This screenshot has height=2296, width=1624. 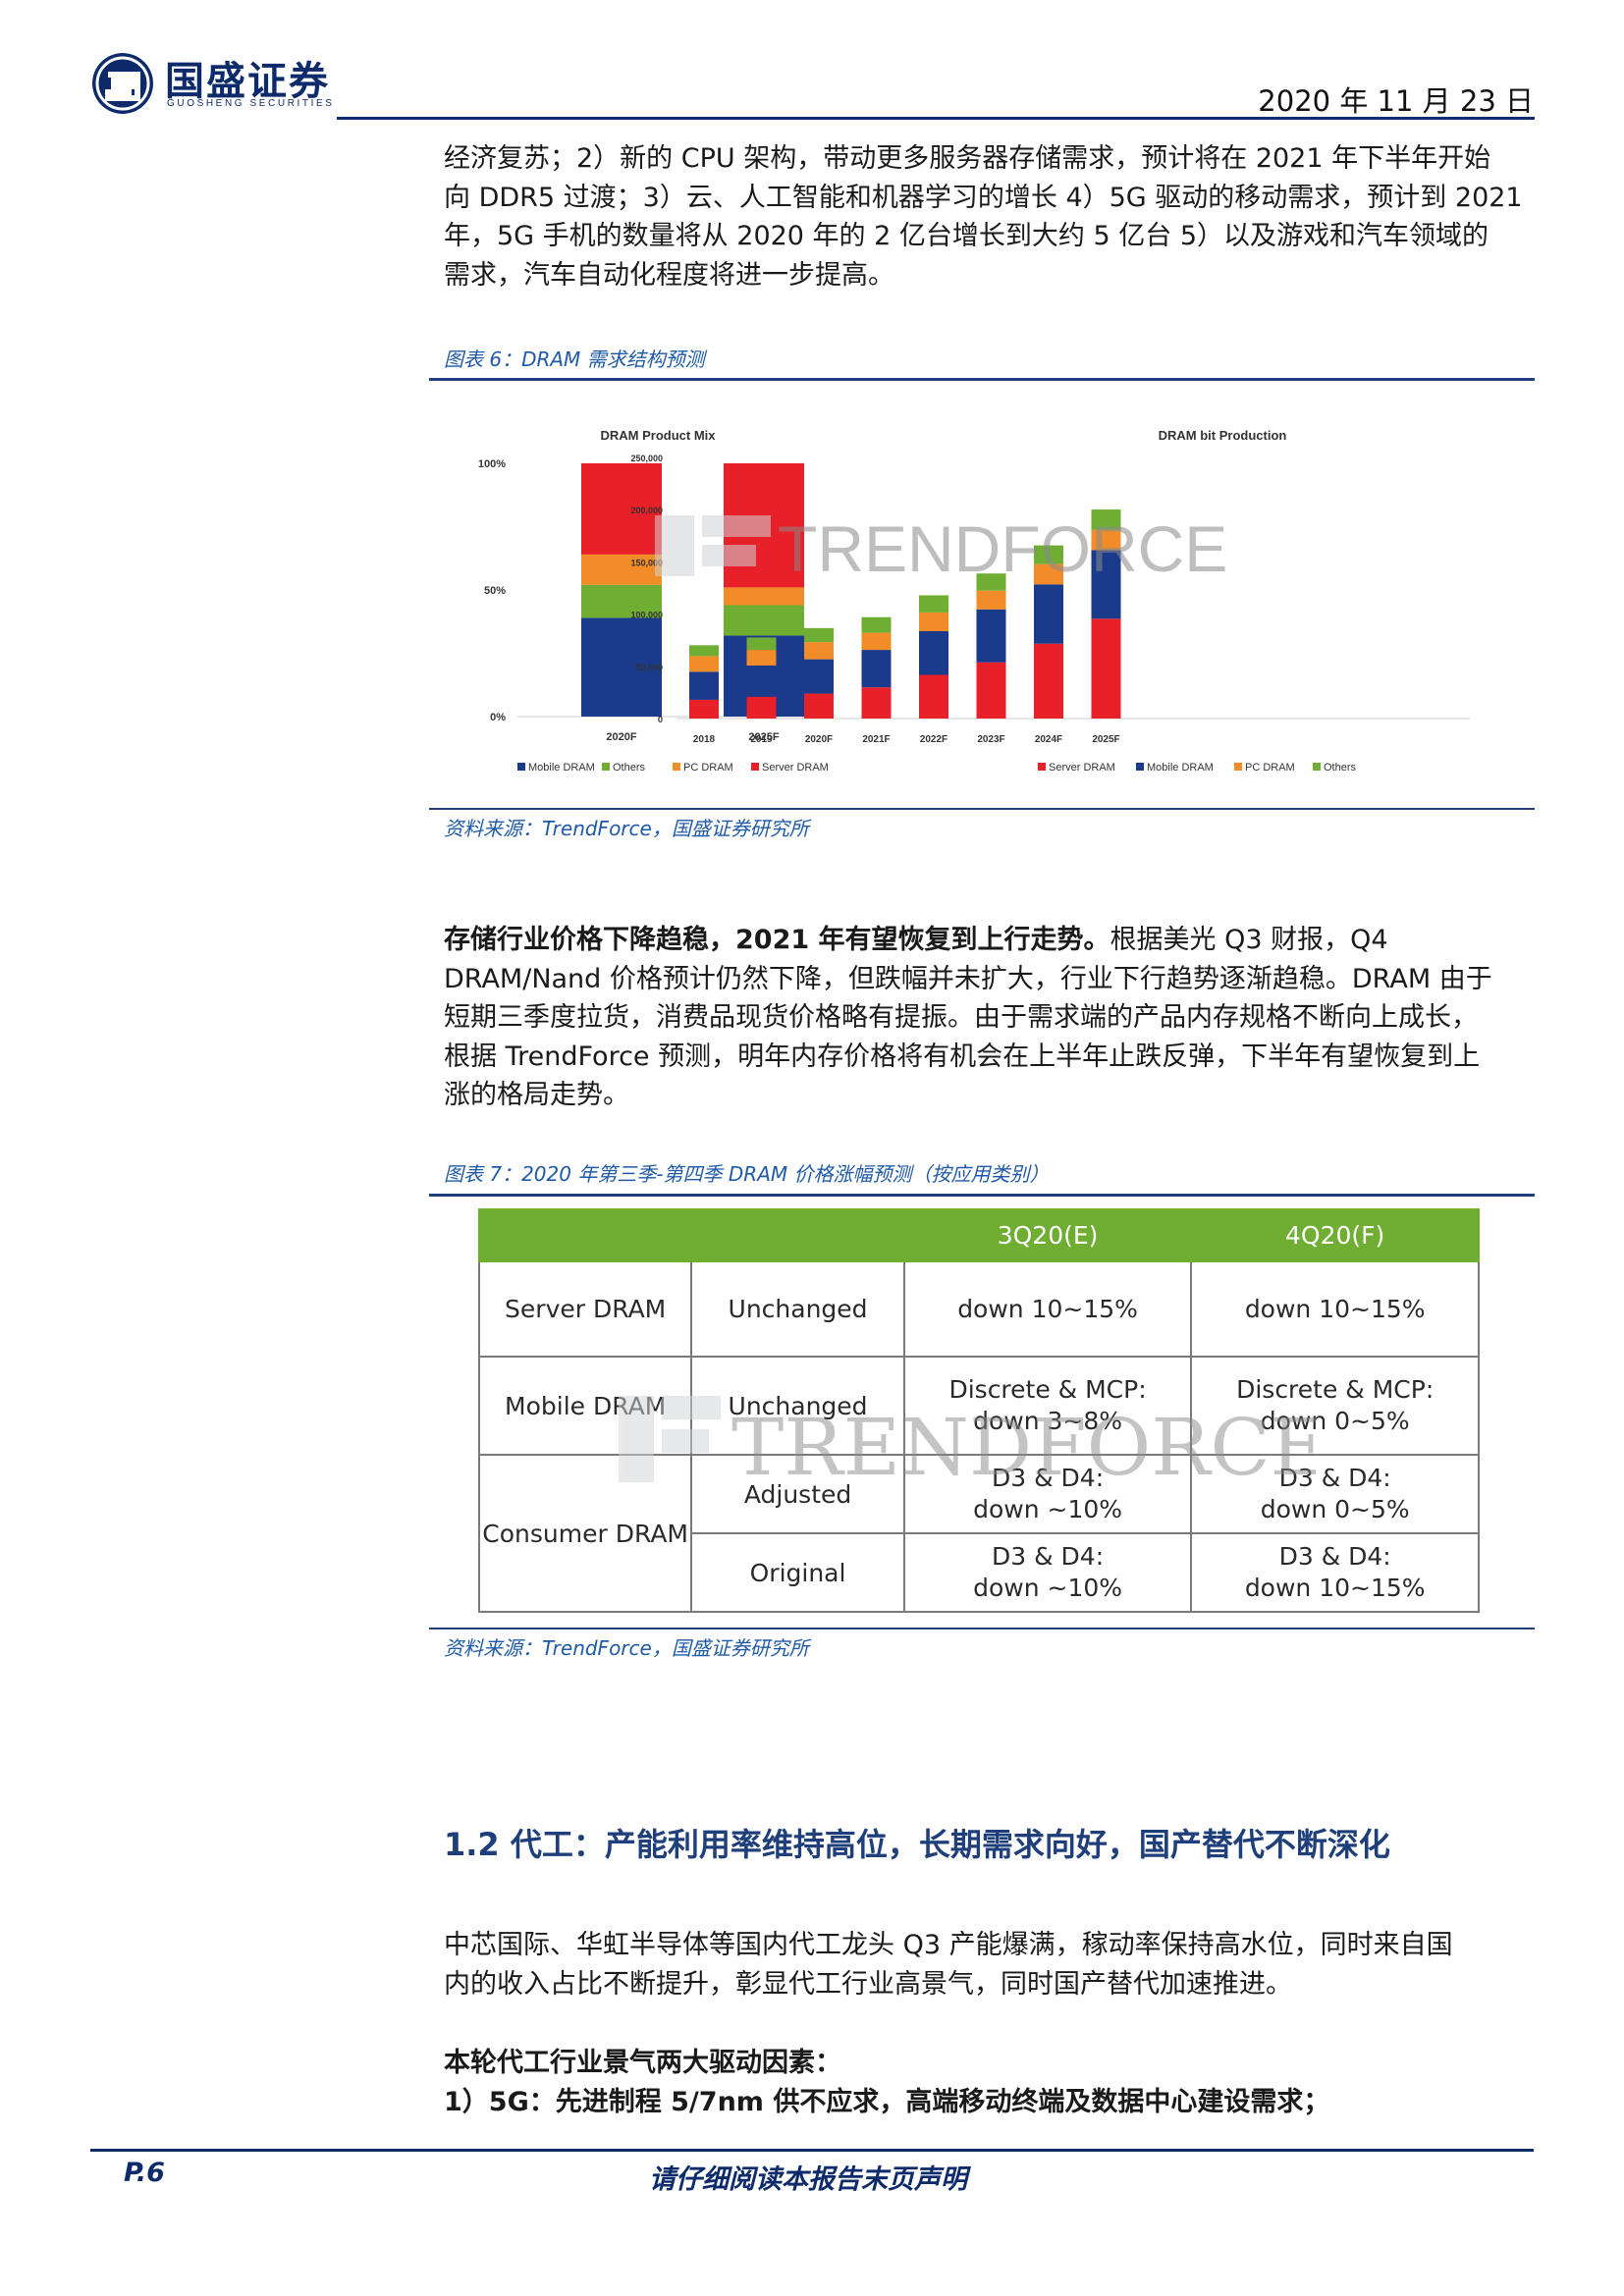 What do you see at coordinates (585, 1533) in the screenshot?
I see `category-cell: Consumer DRAM` at bounding box center [585, 1533].